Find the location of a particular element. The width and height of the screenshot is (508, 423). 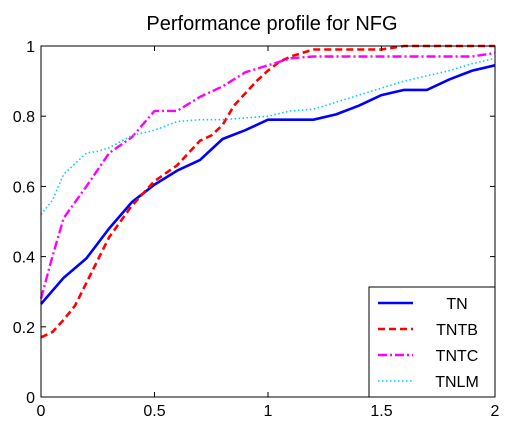

y-tick-label: 0.2 is located at coordinates (24, 328).